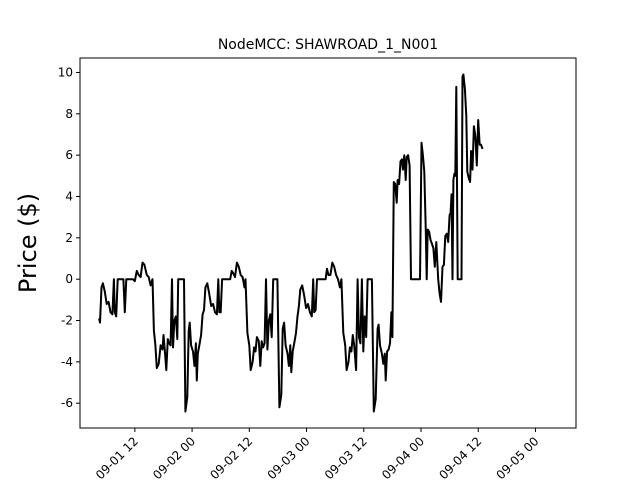  What do you see at coordinates (69, 155) in the screenshot?
I see `y-tick-label: 6` at bounding box center [69, 155].